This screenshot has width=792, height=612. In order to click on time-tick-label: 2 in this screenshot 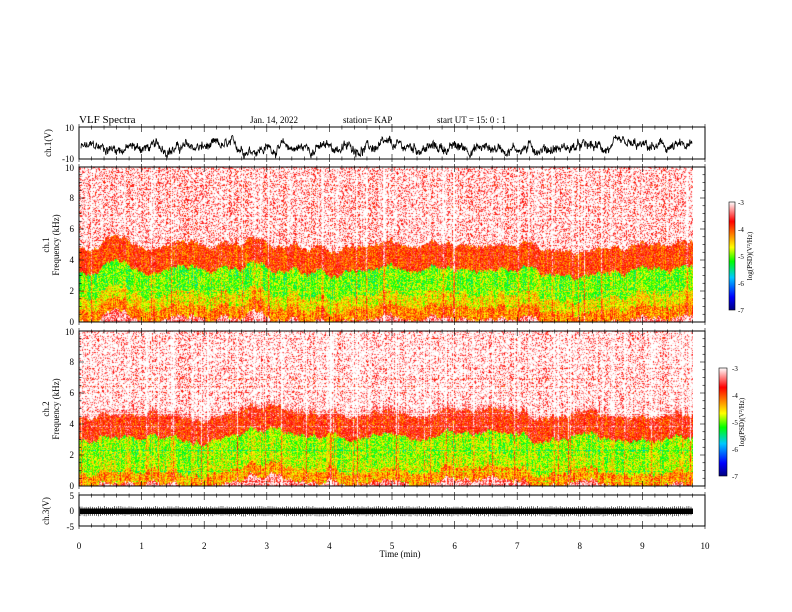, I will do `click(204, 546)`.